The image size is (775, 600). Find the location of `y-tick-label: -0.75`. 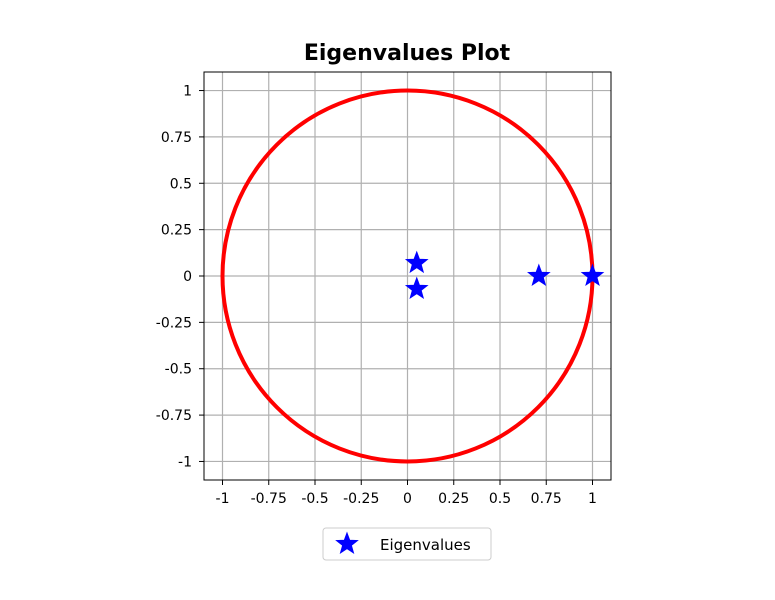

y-tick-label: -0.75 is located at coordinates (174, 416).